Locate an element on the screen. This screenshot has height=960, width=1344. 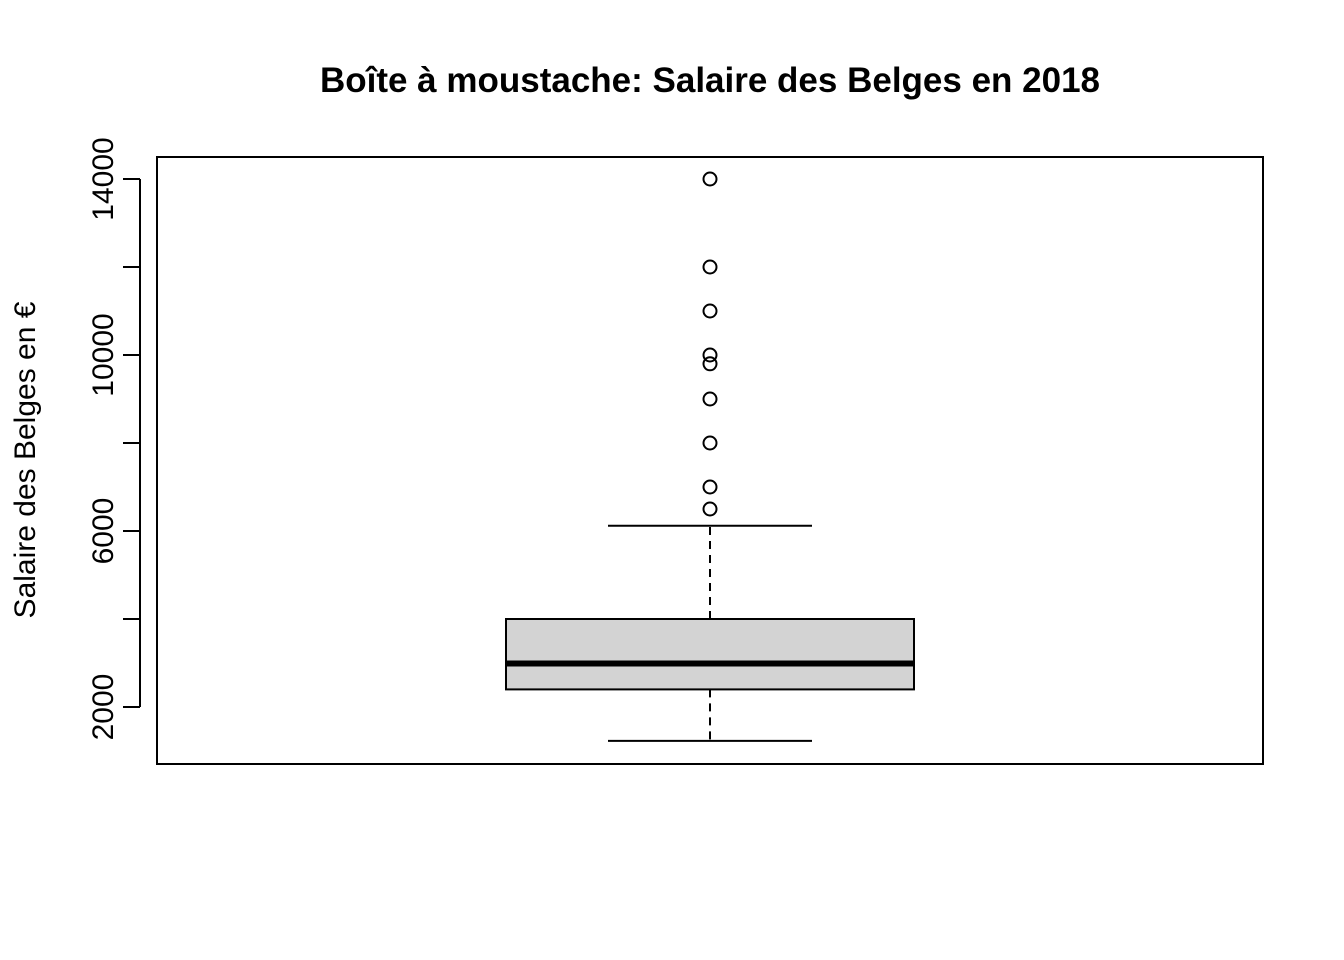
y-tick-label: 2000 is located at coordinates (103, 707).